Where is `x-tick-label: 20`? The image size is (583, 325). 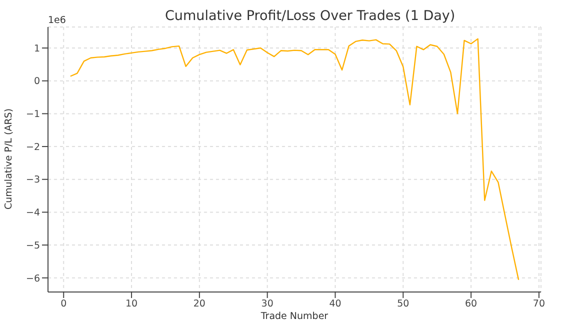
x-tick-label: 20 is located at coordinates (199, 304).